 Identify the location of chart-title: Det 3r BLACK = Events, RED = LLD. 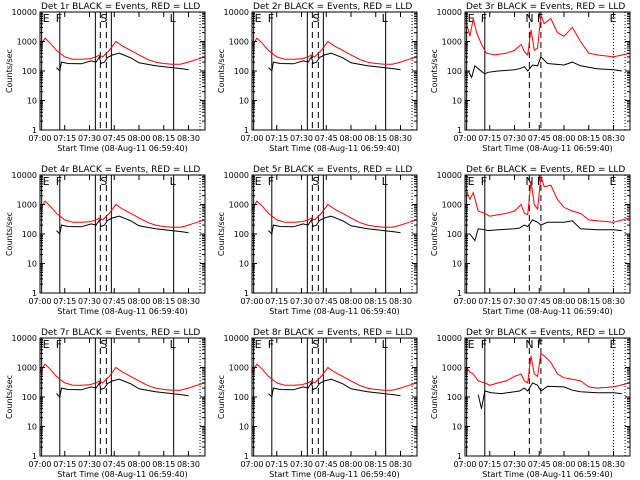
(545, 7).